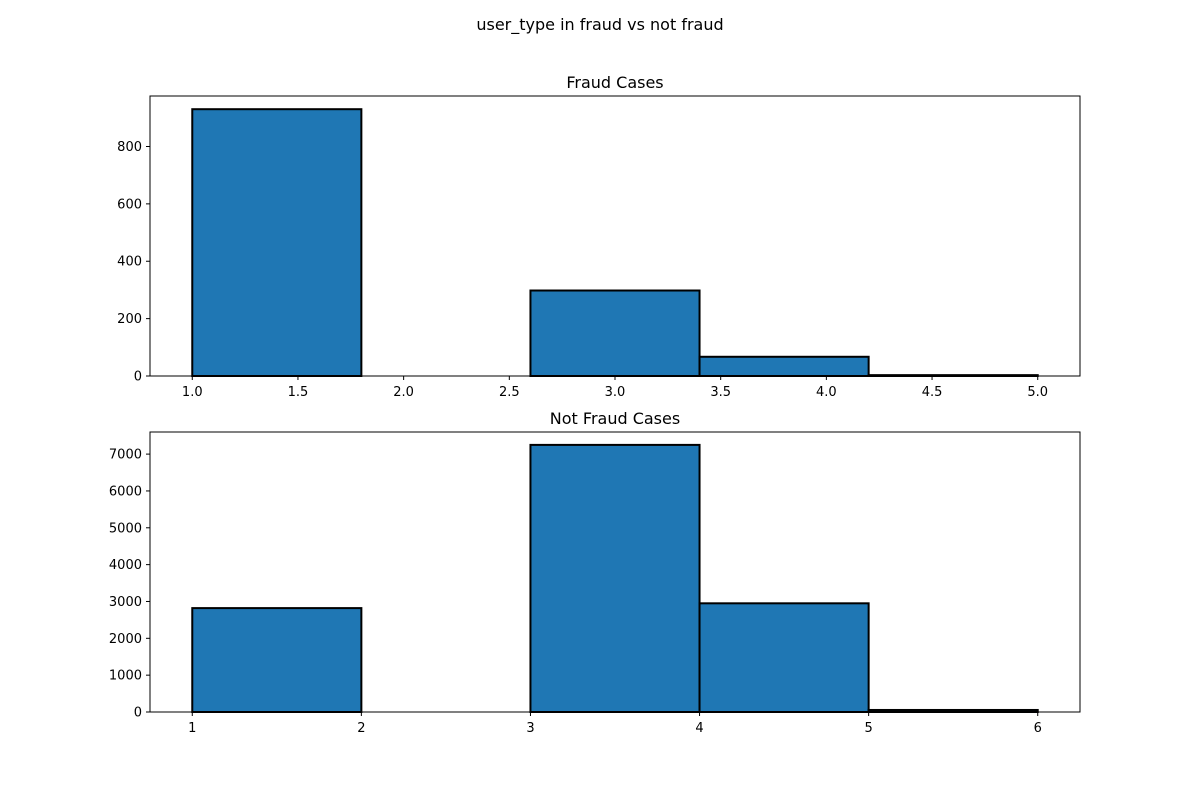 The image size is (1200, 804). Describe the element at coordinates (125, 602) in the screenshot. I see `not-fraud-cases-y-tick-label: 3000` at that location.